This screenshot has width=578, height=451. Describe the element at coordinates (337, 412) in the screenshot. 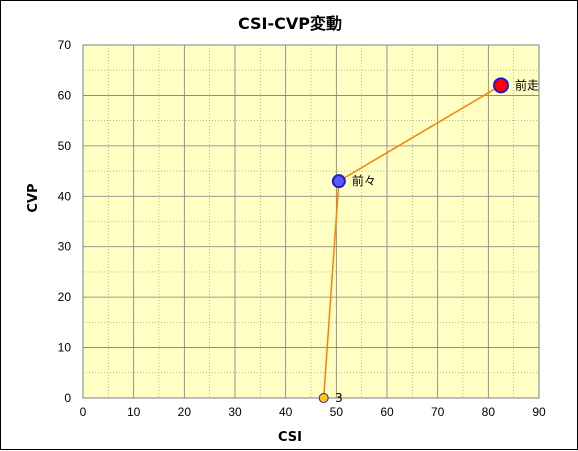

I see `x-tick-label: 50` at that location.